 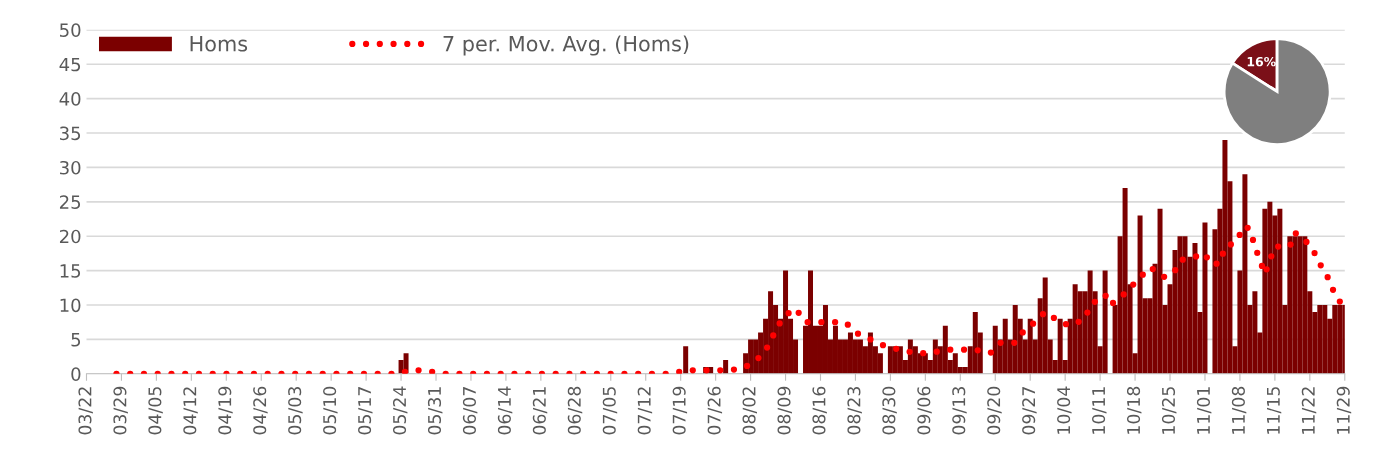 What do you see at coordinates (1064, 410) in the screenshot?
I see `x-tick-label: 10/04` at bounding box center [1064, 410].